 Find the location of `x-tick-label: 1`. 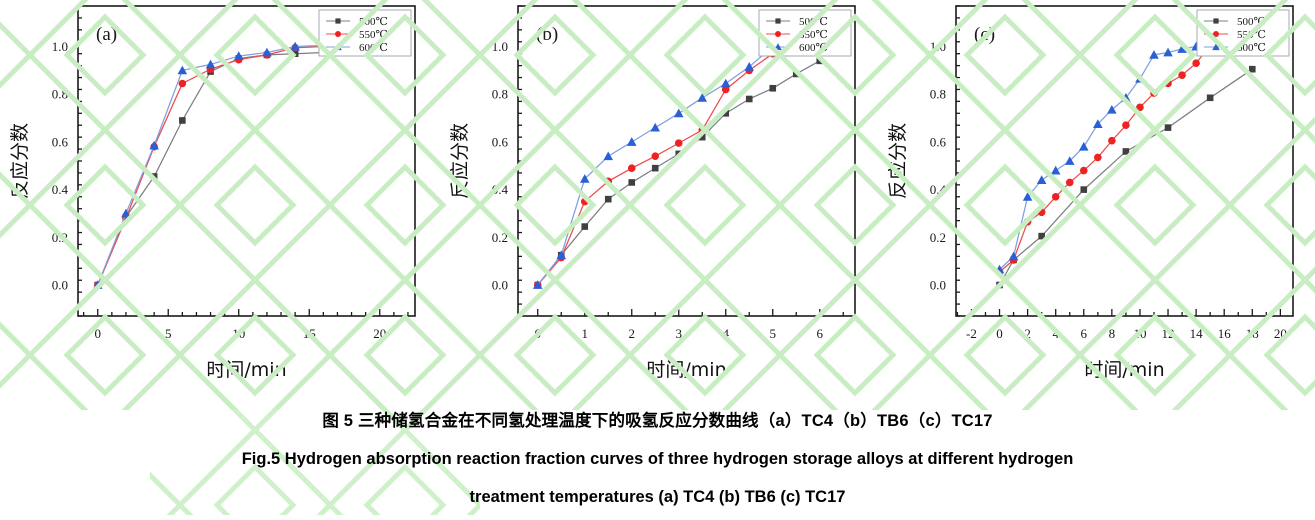

x-tick-label: 1 is located at coordinates (584, 333).